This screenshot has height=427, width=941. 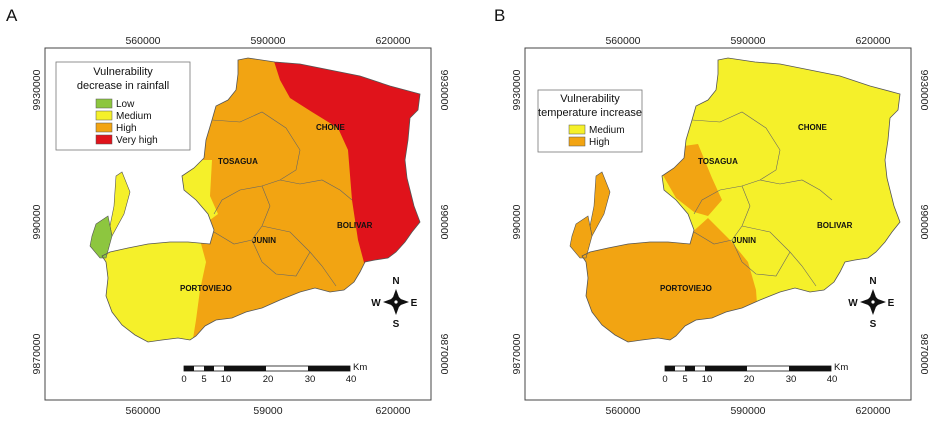 I want to click on panel-b-bottom-tick-1: 560000, so click(x=622, y=411).